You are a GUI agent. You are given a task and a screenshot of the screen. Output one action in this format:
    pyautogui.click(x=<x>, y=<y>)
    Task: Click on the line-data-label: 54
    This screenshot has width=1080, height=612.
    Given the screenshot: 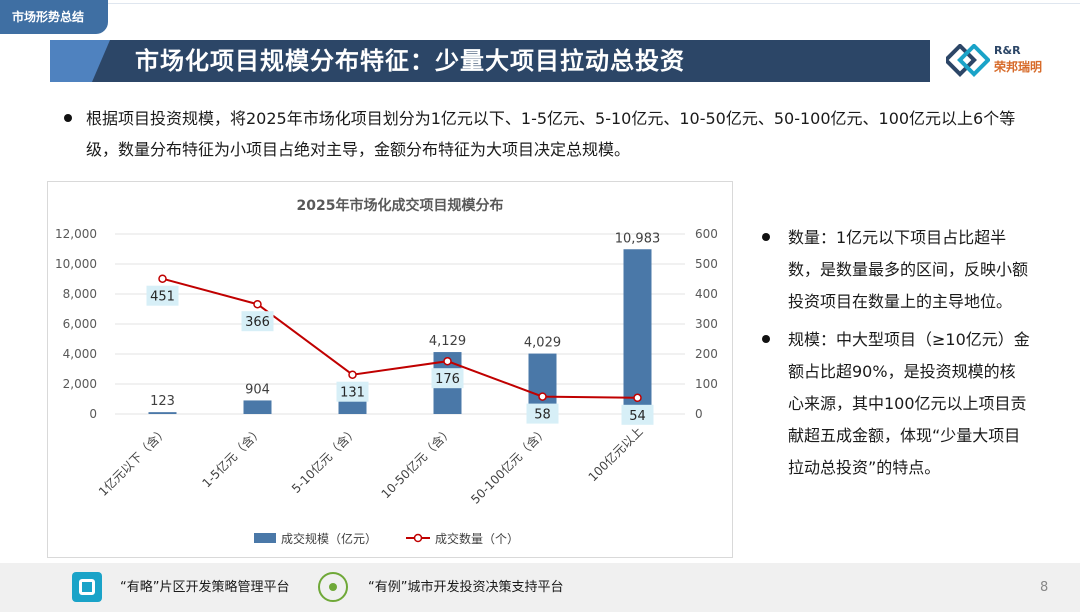 What is the action you would take?
    pyautogui.click(x=637, y=416)
    